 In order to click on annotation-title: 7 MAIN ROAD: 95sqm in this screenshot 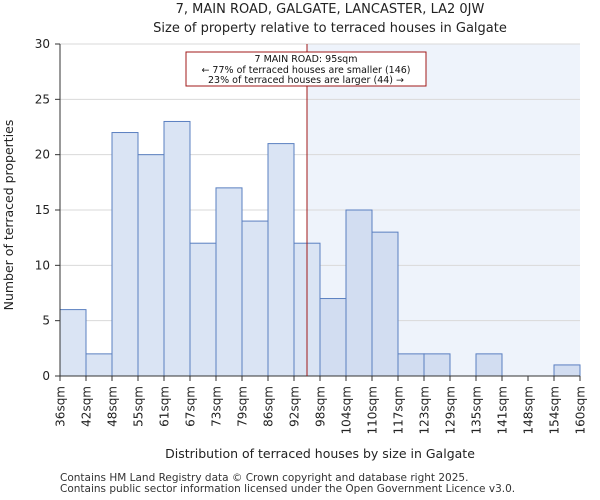, I will do `click(306, 59)`.